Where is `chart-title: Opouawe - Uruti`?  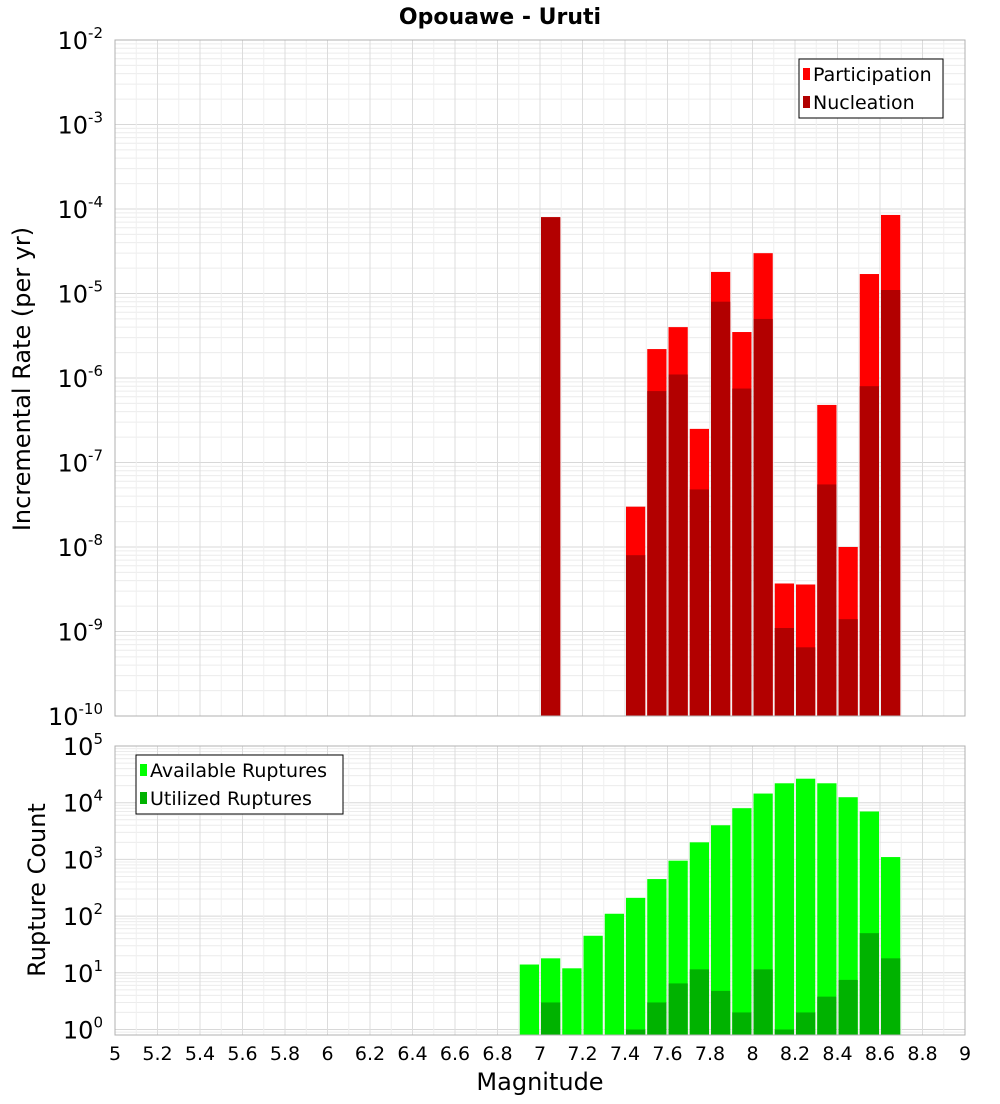
chart-title: Opouawe - Uruti is located at coordinates (500, 17).